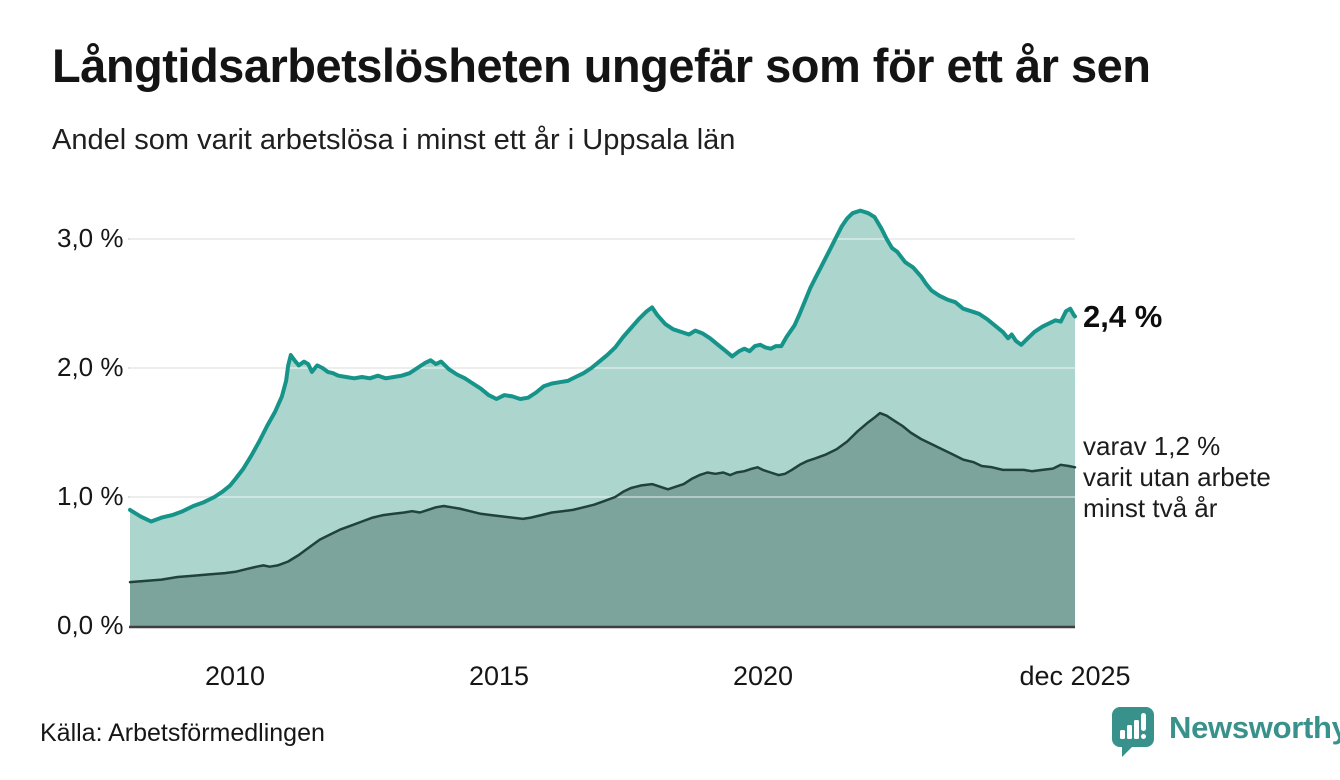 This screenshot has height=780, width=1340. Describe the element at coordinates (90, 366) in the screenshot. I see `y-tick-2: 2,0 %` at that location.